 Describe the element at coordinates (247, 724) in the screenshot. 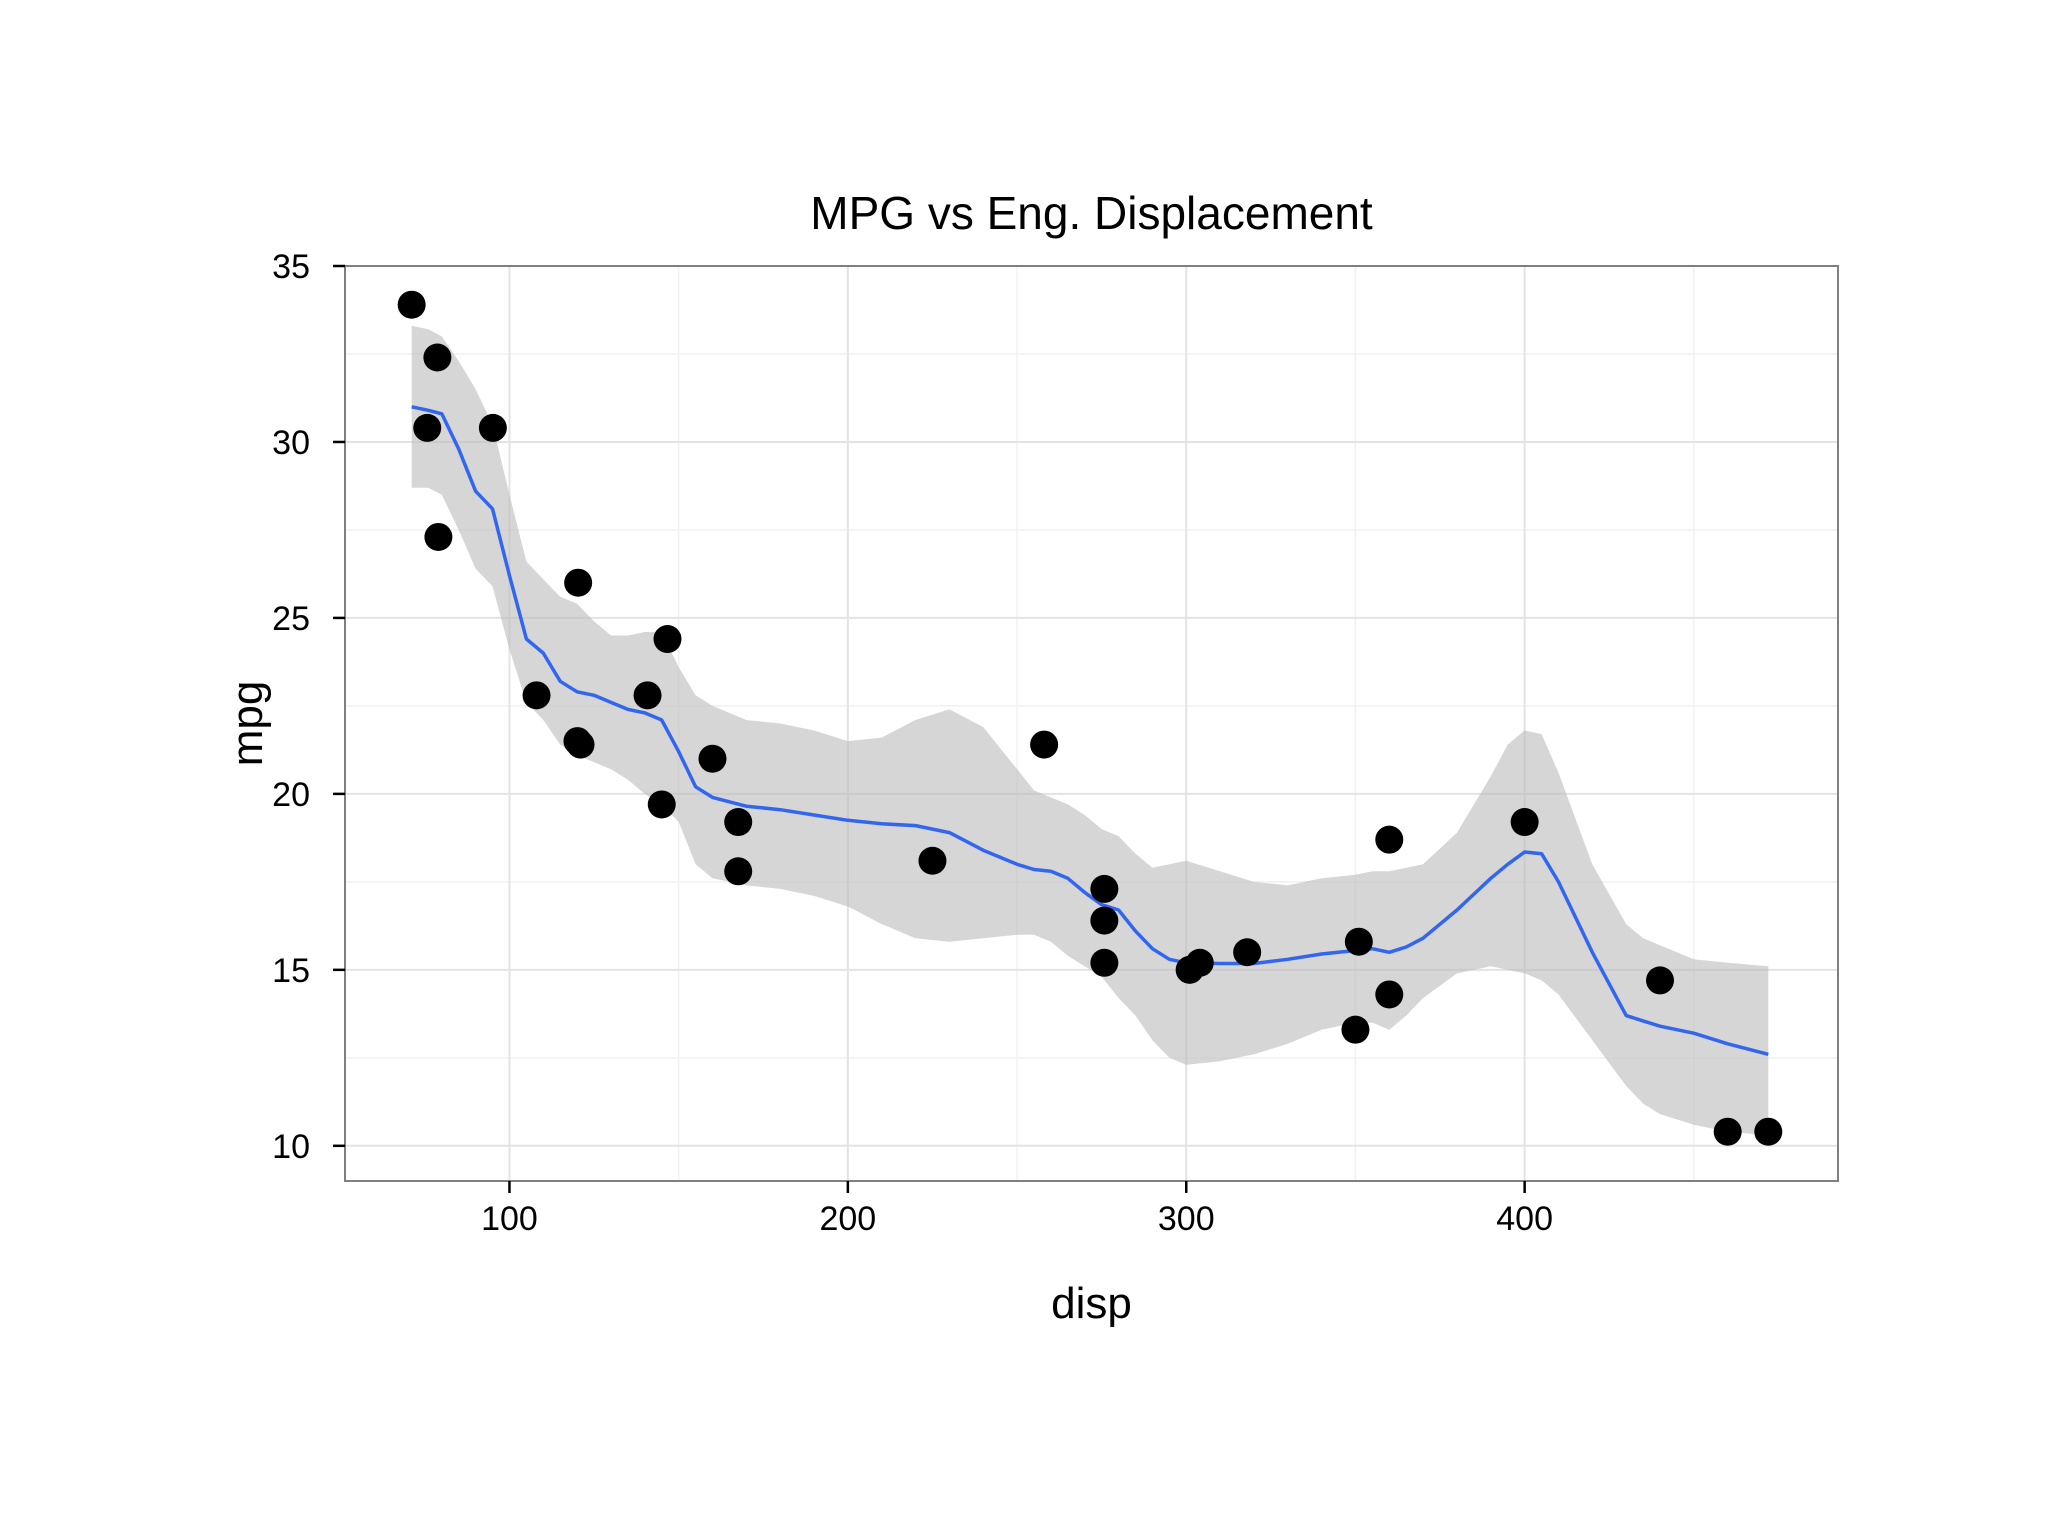

I see `y-axis-title: mpg` at that location.